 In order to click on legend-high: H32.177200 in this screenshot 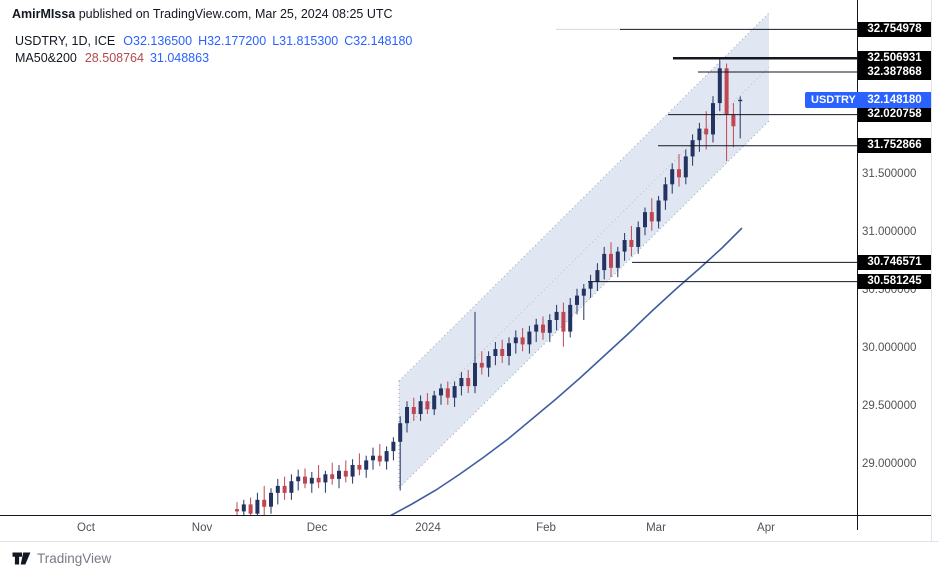, I will do `click(232, 41)`.